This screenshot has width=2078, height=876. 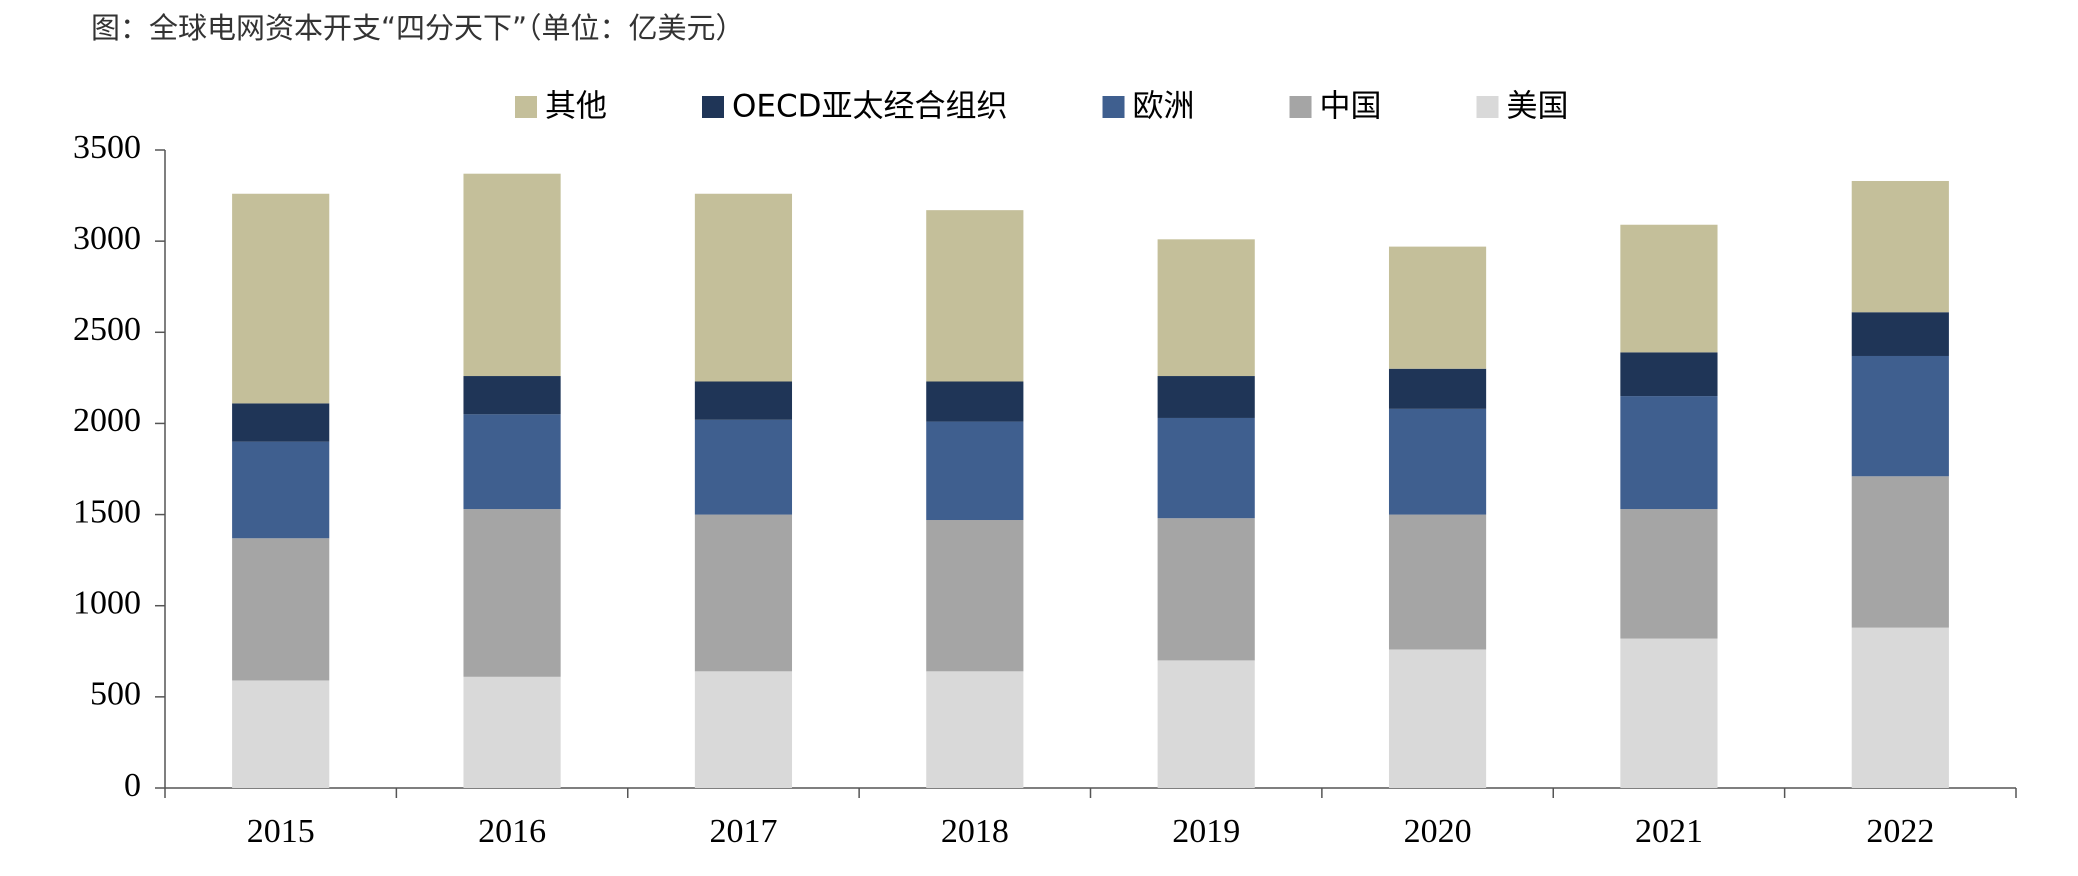 I want to click on y-tick-label: 1000, so click(x=107, y=603).